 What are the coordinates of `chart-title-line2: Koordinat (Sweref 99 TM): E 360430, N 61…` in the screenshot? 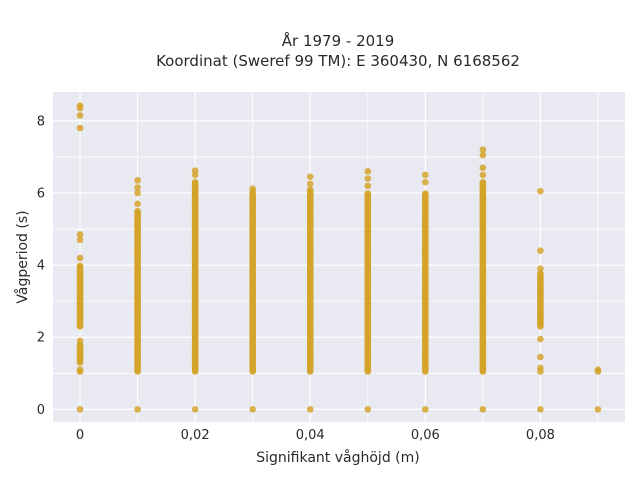 It's located at (338, 61).